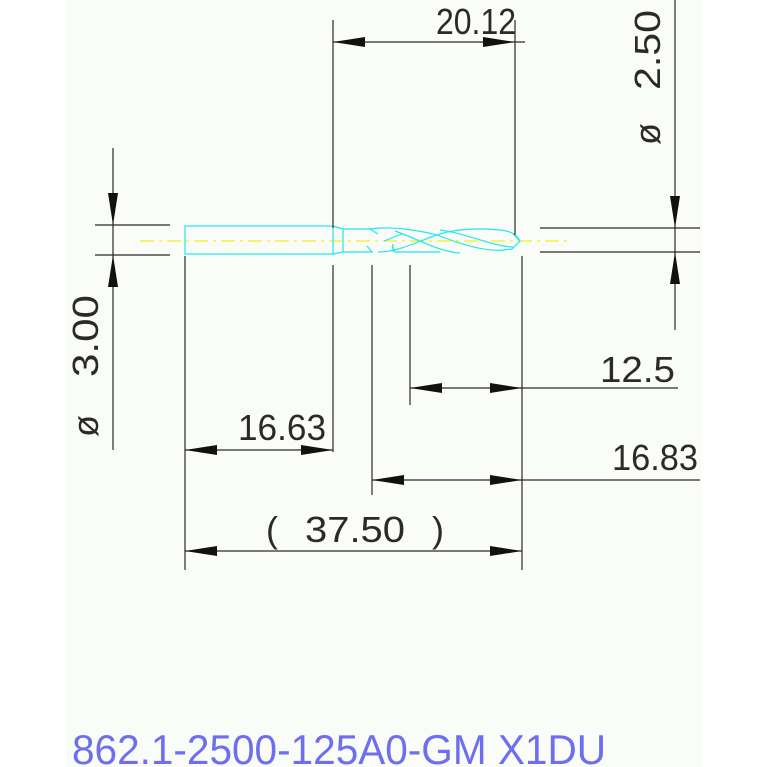  Describe the element at coordinates (259, 240) in the screenshot. I see `drill-shank` at that location.